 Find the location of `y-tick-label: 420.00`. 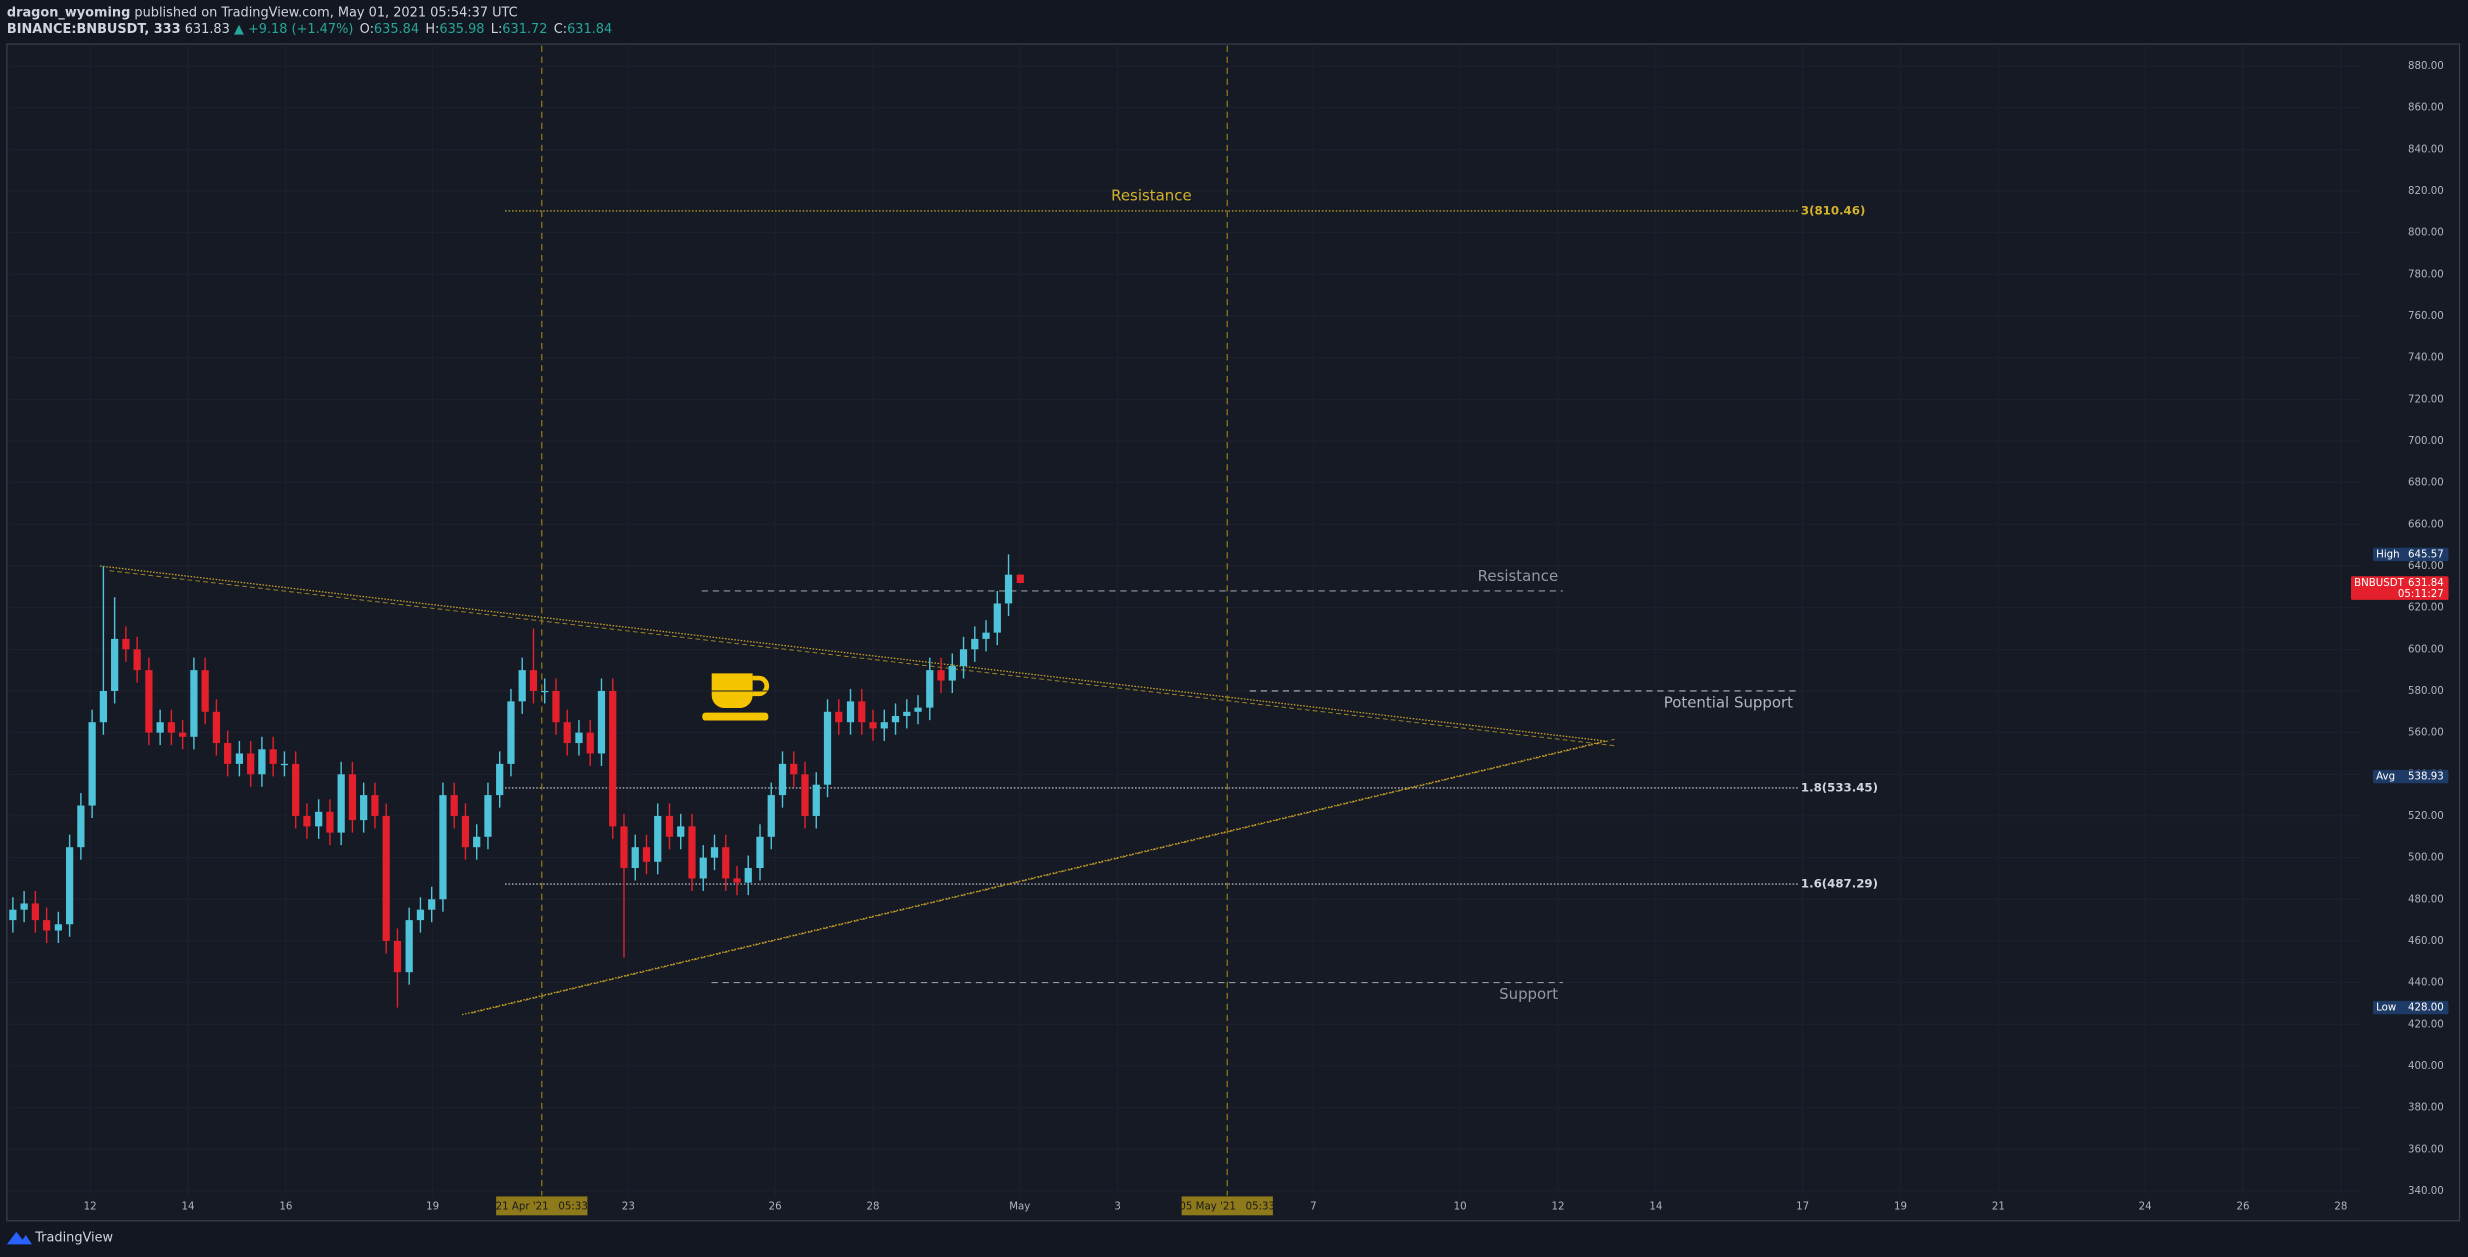

y-tick-label: 420.00 is located at coordinates (2426, 1024).